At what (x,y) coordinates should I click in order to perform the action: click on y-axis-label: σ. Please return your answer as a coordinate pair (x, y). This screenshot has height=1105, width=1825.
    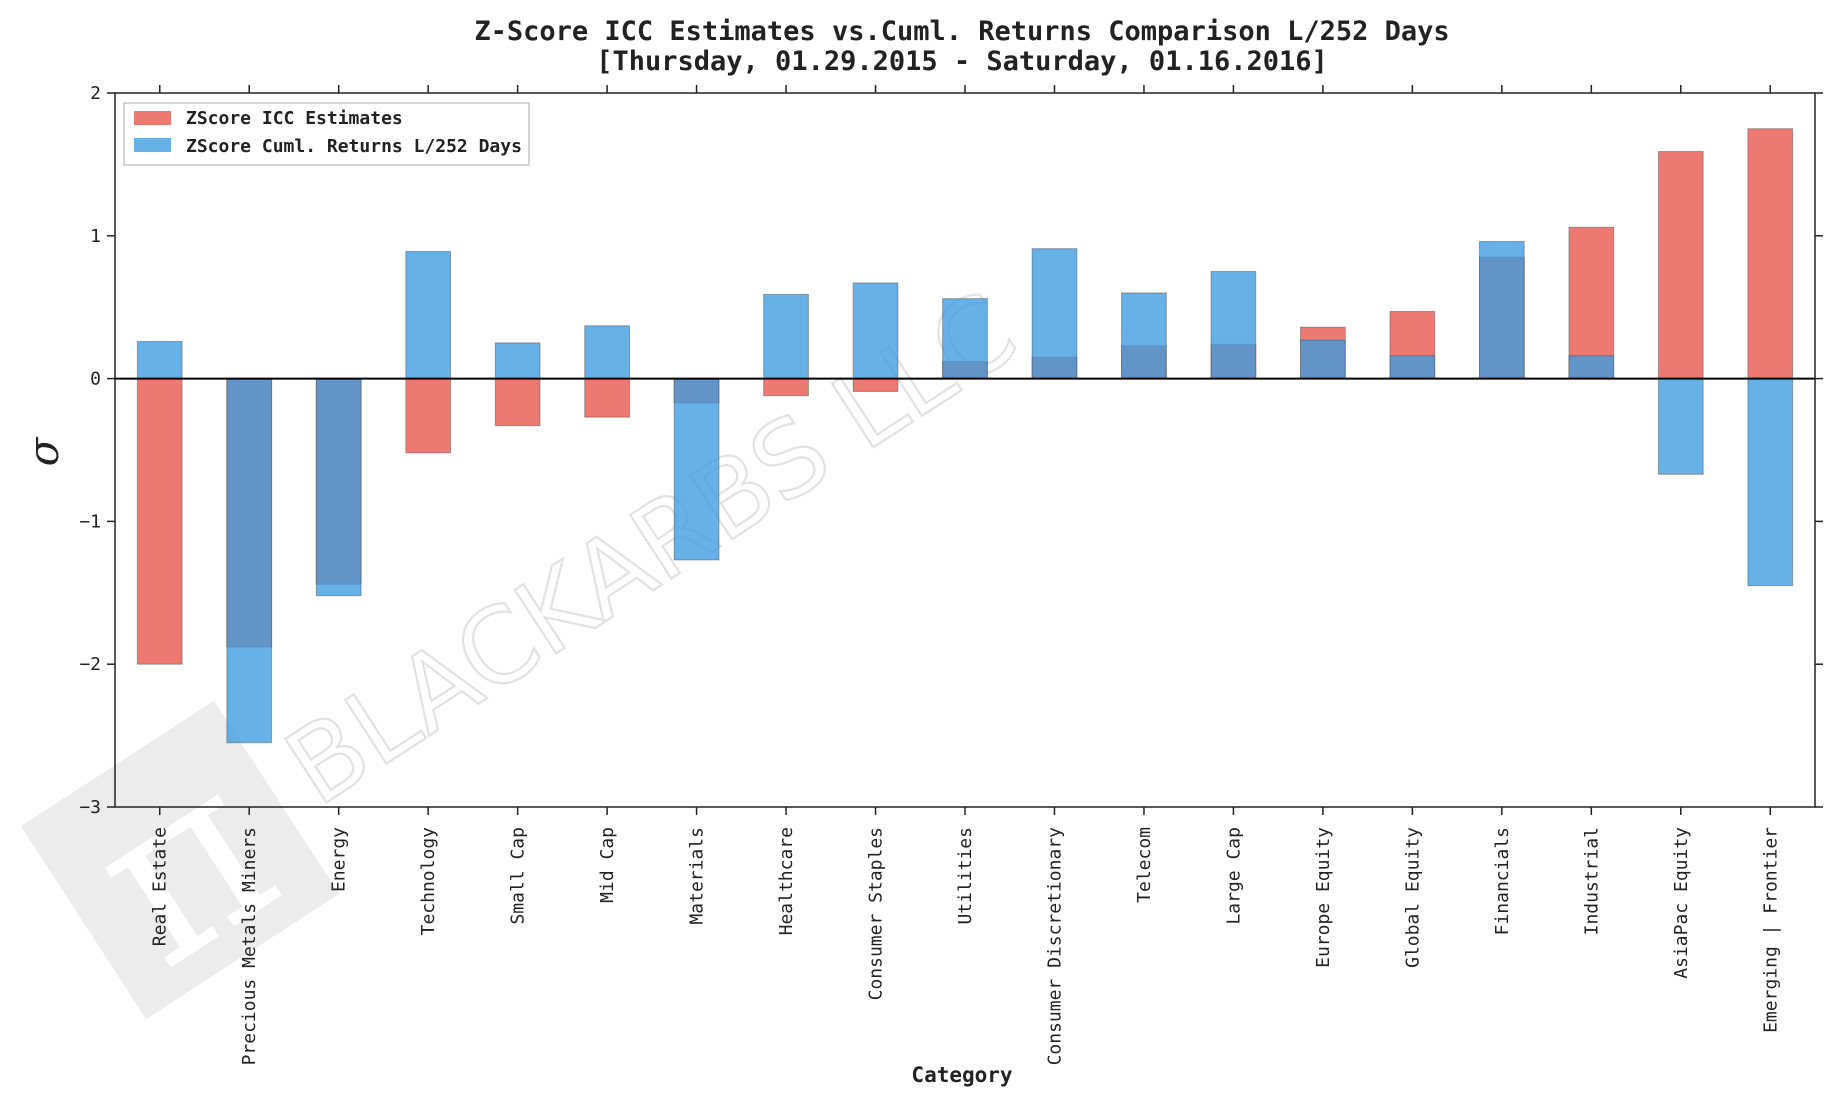
    Looking at the image, I should click on (43, 451).